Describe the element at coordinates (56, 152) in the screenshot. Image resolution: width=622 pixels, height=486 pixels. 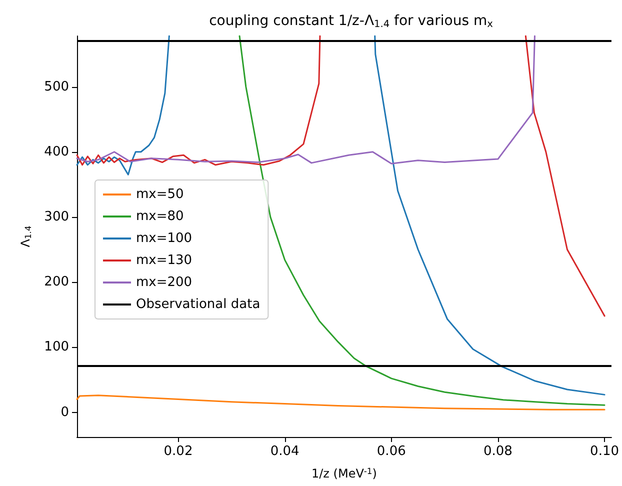
I see `y-tick-label: 400` at that location.